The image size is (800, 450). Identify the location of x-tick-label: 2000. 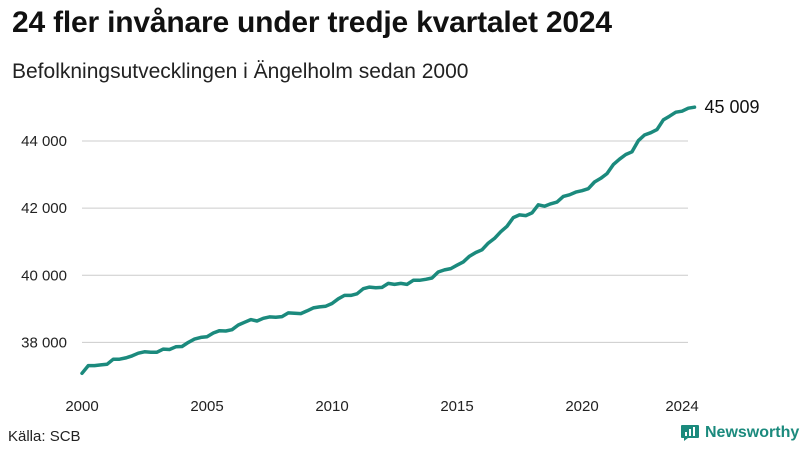
(81, 406).